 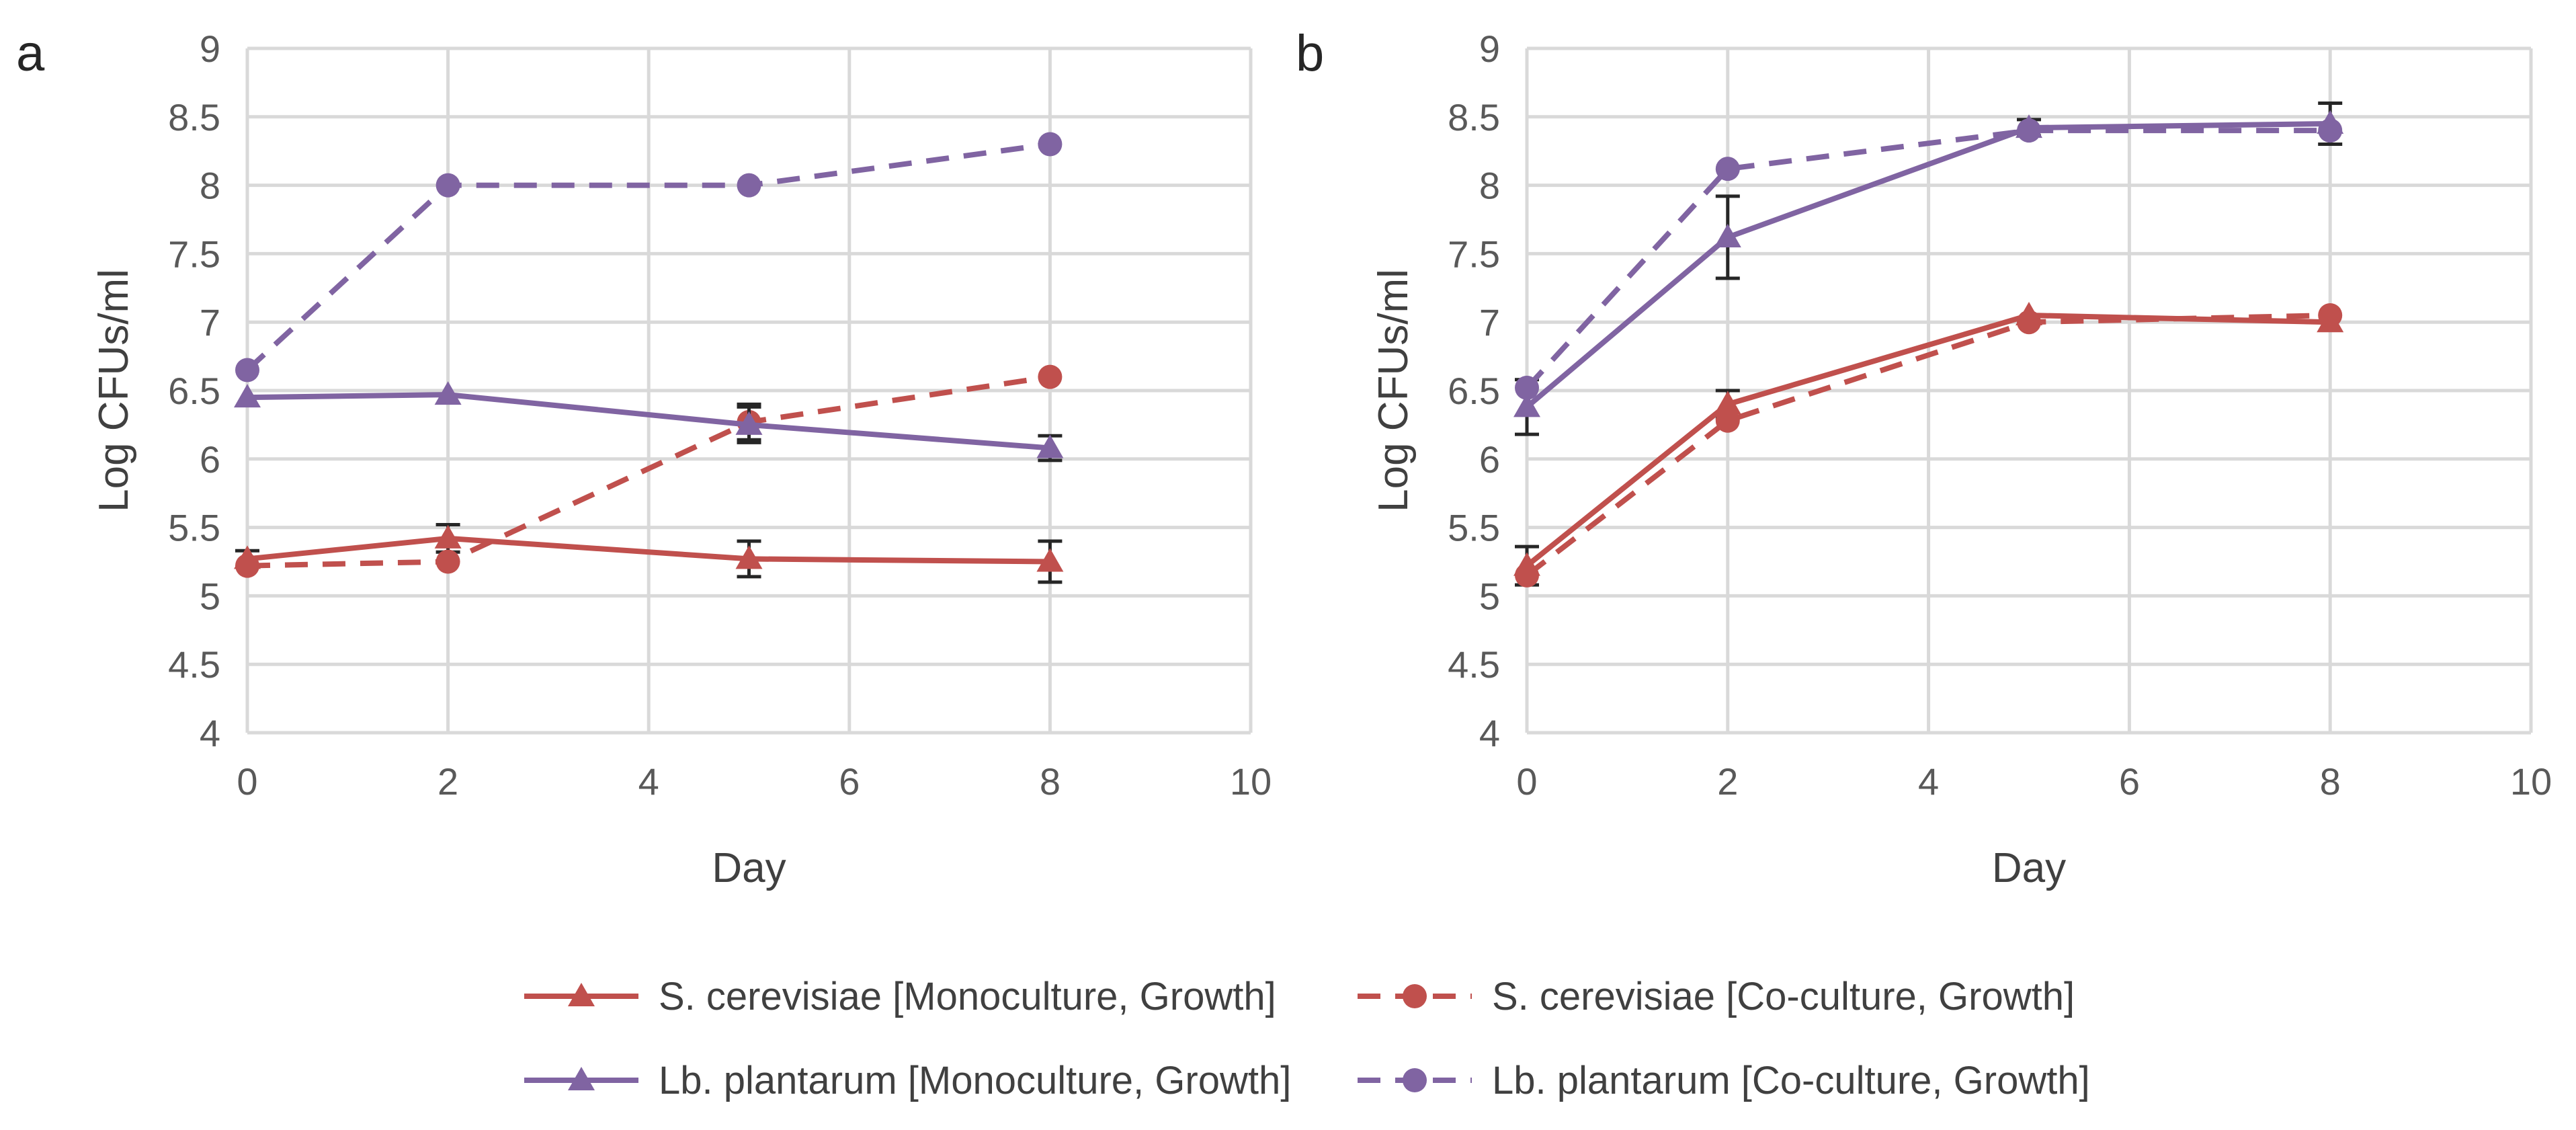 I want to click on legend-item-s-cerevisiae-co-culture-growth: S. cerevisiae [Co-culture, Growth], so click(x=1716, y=997).